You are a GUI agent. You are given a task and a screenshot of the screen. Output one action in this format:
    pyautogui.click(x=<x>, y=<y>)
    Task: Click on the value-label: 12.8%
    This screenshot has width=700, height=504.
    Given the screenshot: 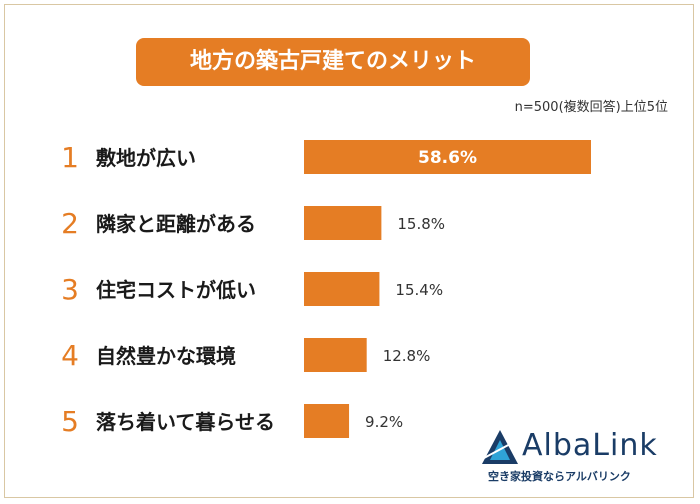 What is the action you would take?
    pyautogui.click(x=407, y=356)
    